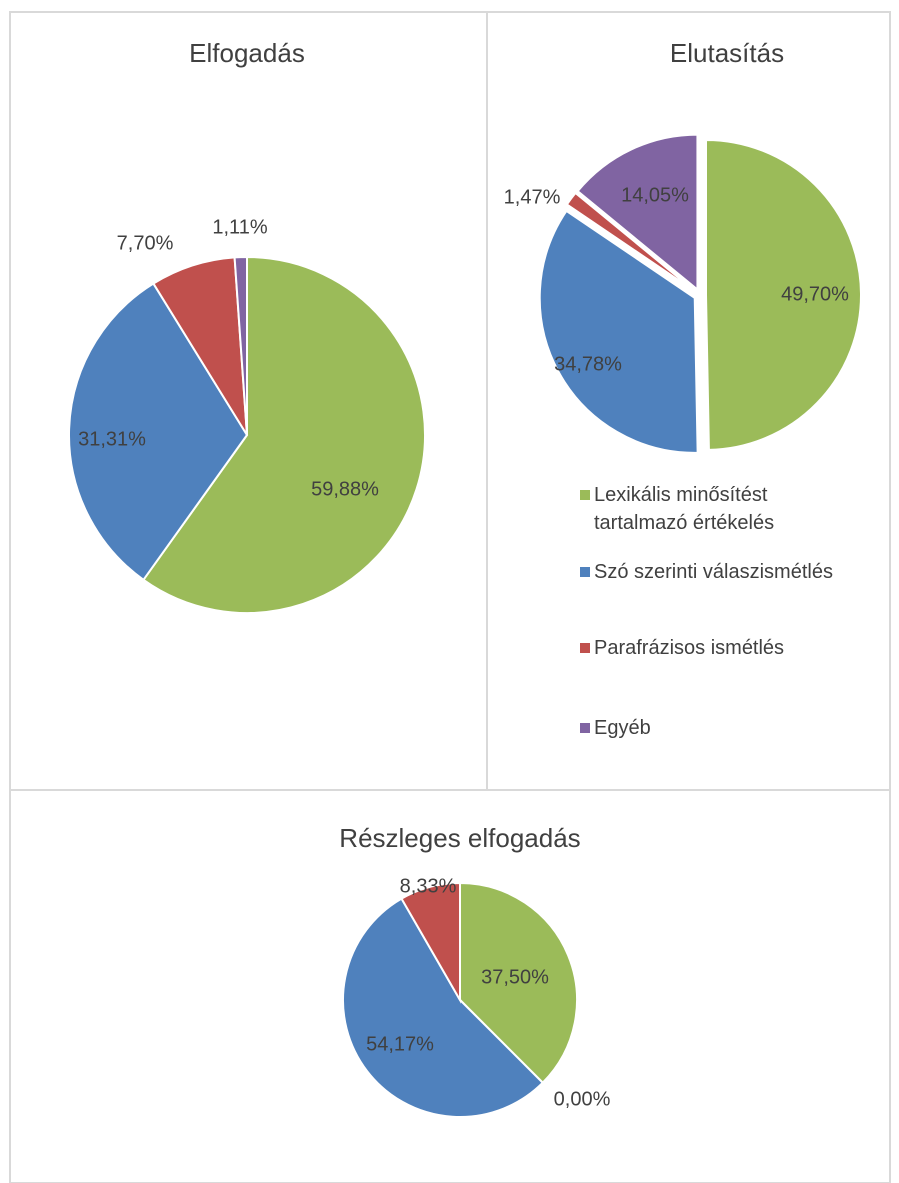 This screenshot has height=1183, width=899. Describe the element at coordinates (515, 977) in the screenshot. I see `data-label: 37,50%` at that location.